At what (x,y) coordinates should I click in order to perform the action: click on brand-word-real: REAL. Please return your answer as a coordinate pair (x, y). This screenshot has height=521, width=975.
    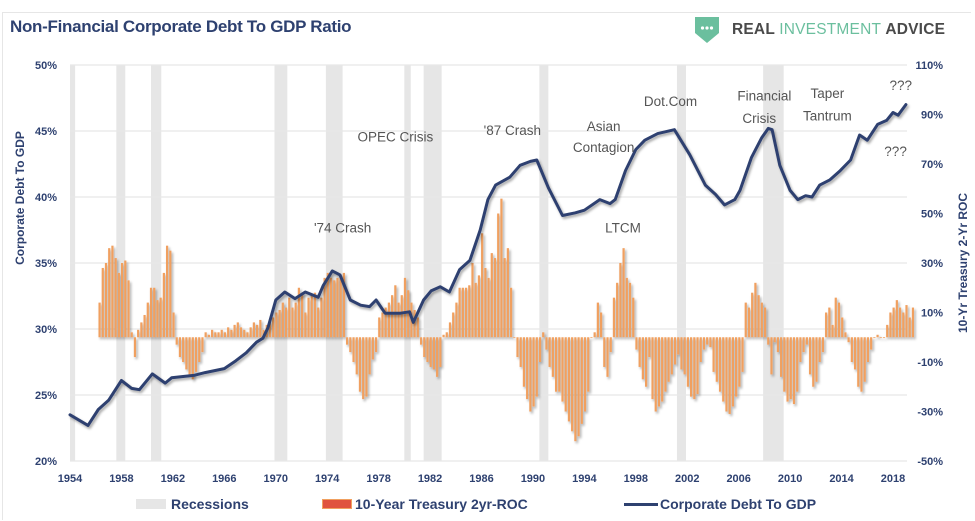
    Looking at the image, I should click on (756, 29).